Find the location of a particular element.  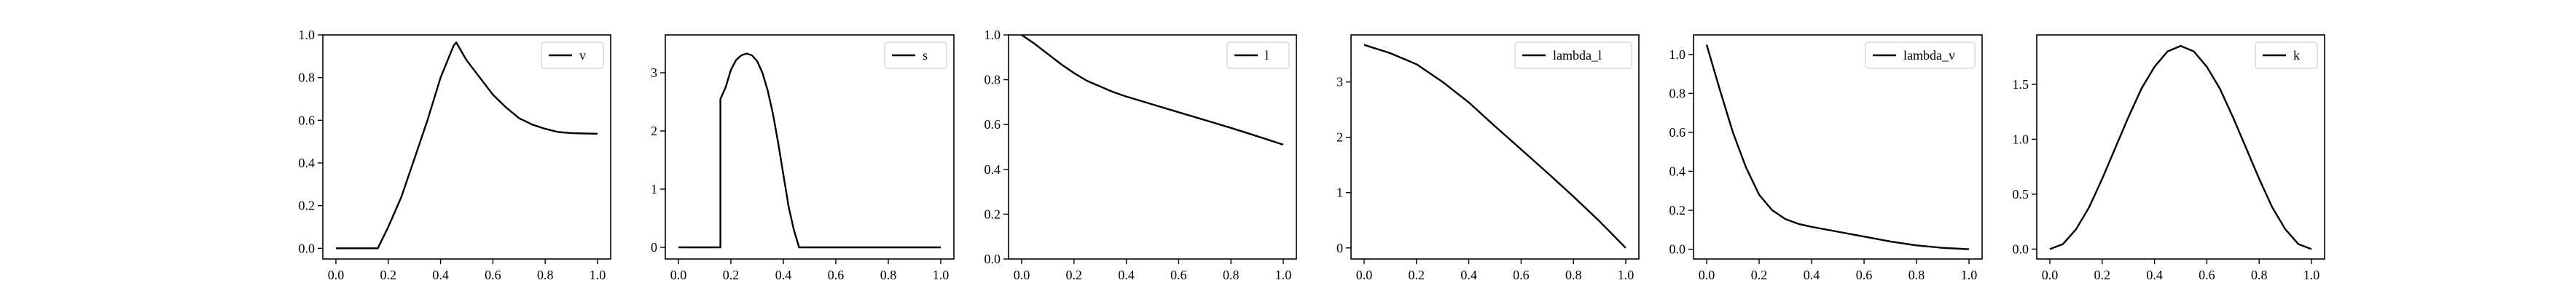

series-line-lambda-l is located at coordinates (1494, 146).